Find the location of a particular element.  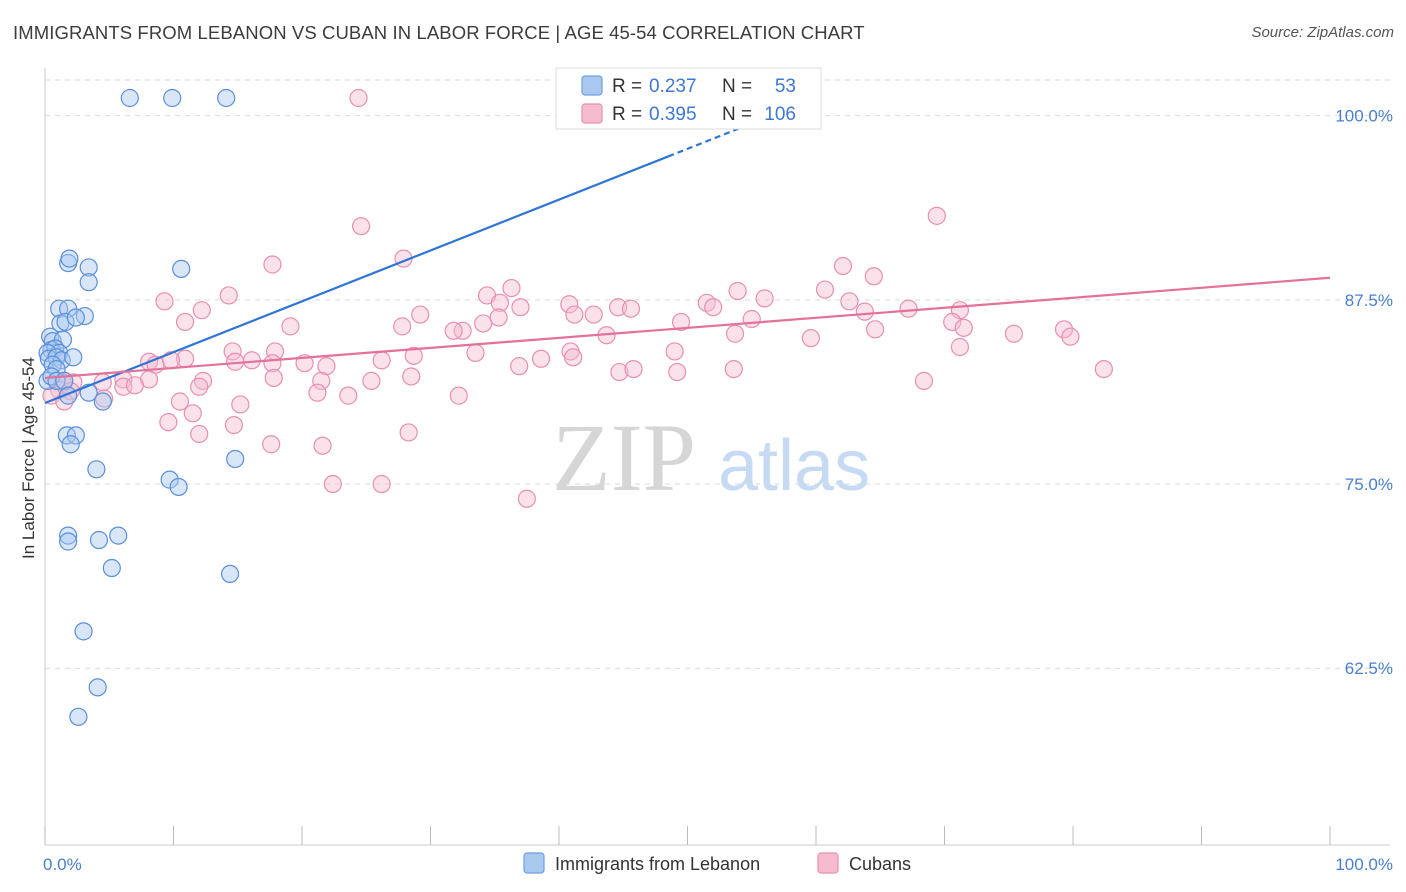

source-label: Source: ZipAtlas.com is located at coordinates (1322, 32).